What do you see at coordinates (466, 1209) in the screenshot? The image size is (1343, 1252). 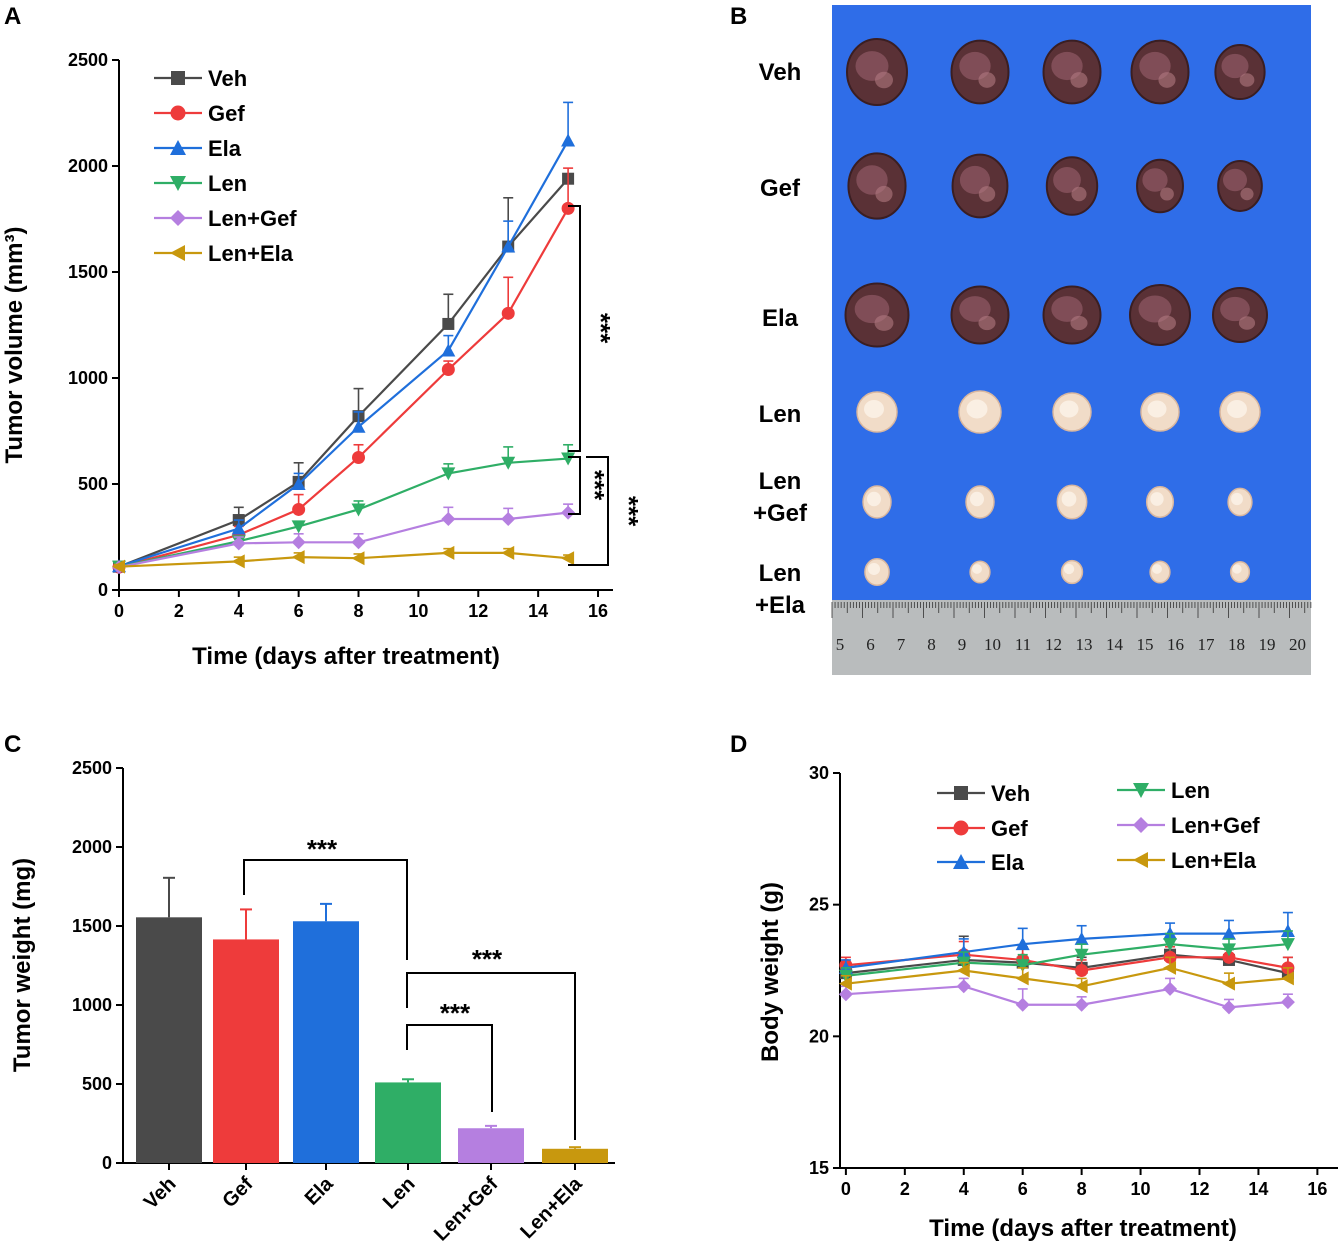 I see `x-tick-label: Len+Gef` at bounding box center [466, 1209].